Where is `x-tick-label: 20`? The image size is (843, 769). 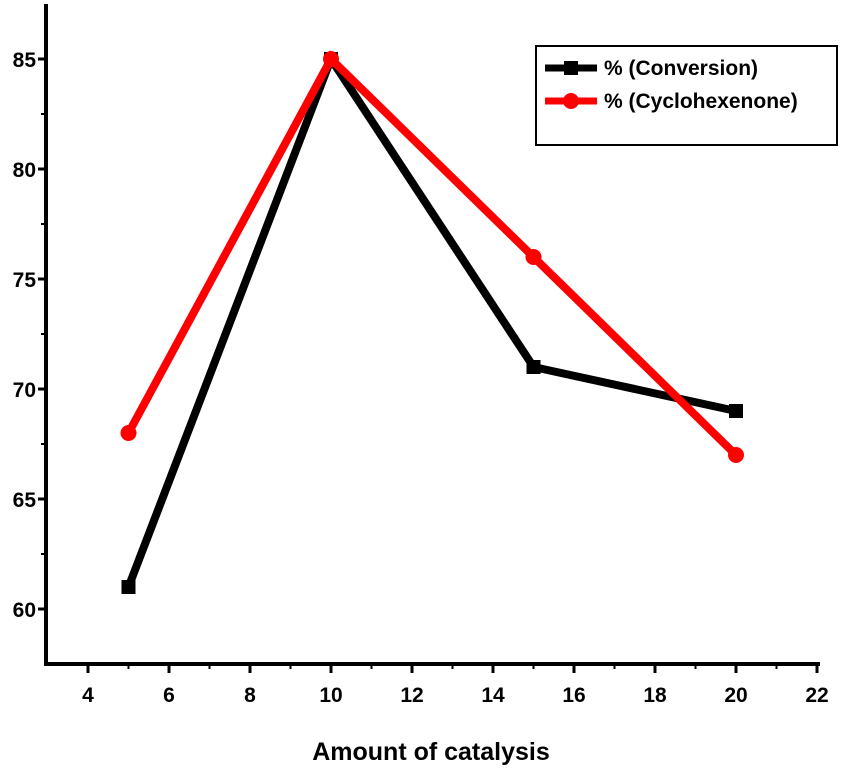
x-tick-label: 20 is located at coordinates (735, 695).